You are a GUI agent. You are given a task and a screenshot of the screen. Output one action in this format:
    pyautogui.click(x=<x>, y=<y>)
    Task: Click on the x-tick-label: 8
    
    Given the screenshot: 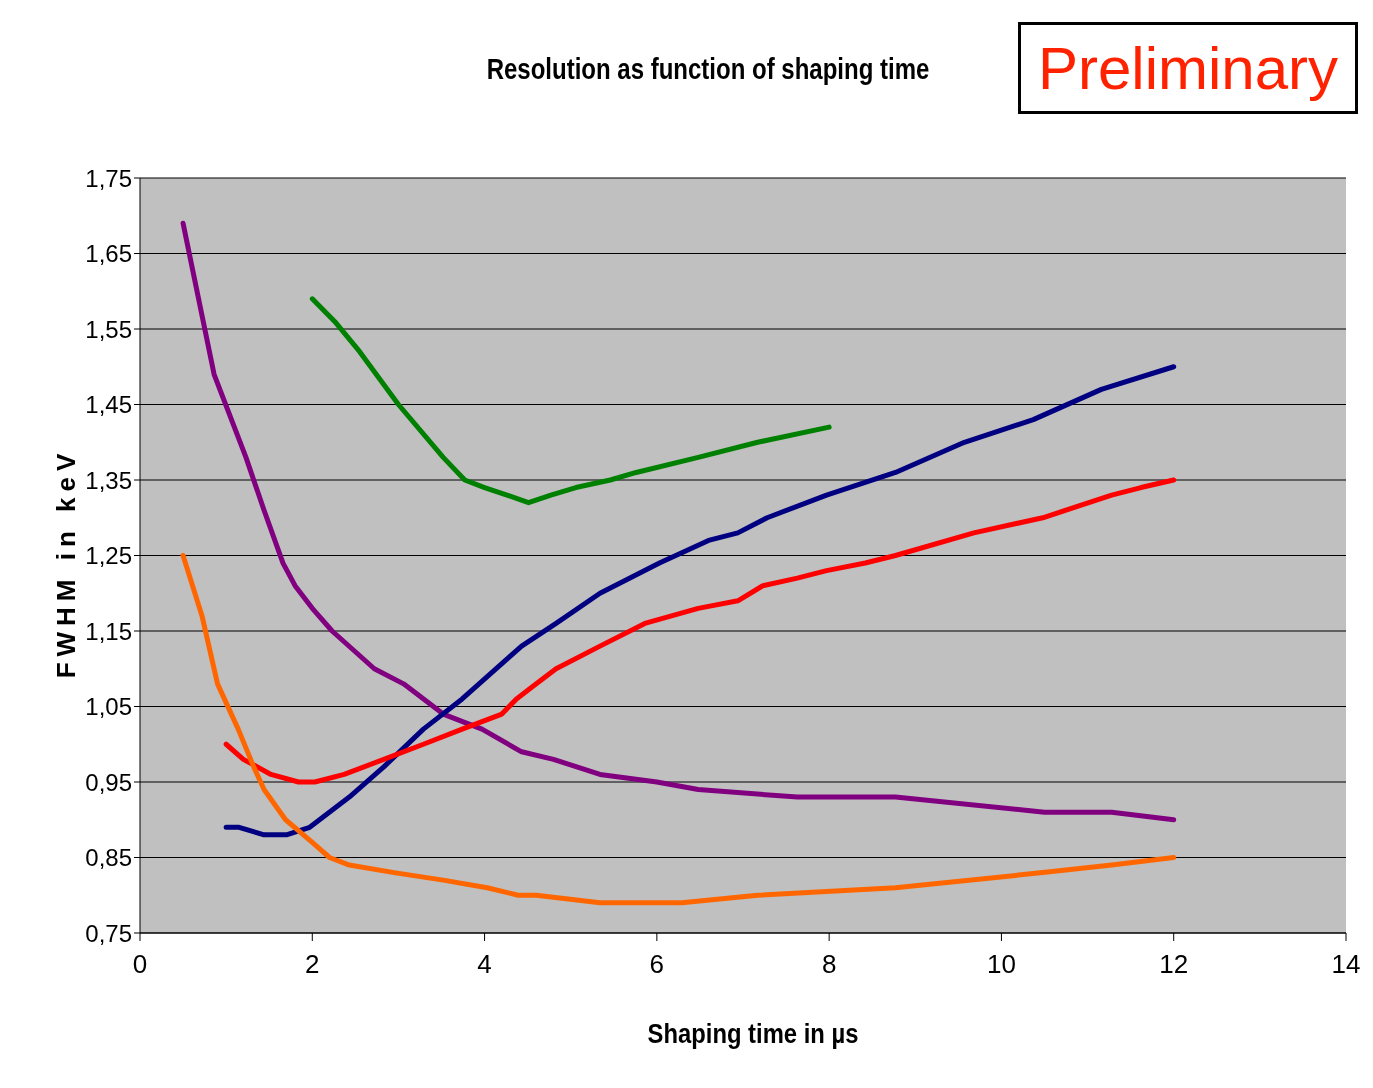 What is the action you would take?
    pyautogui.click(x=829, y=964)
    